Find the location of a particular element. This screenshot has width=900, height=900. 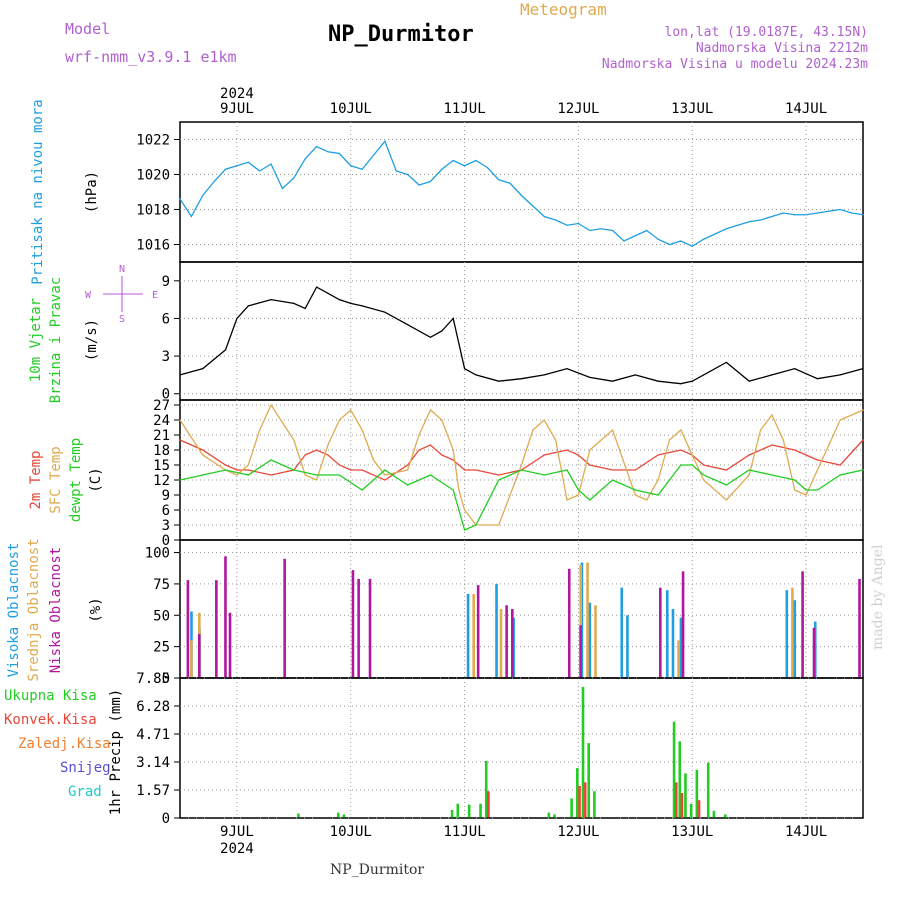

precip-legend-item: Ukupna Kisa is located at coordinates (50, 696).